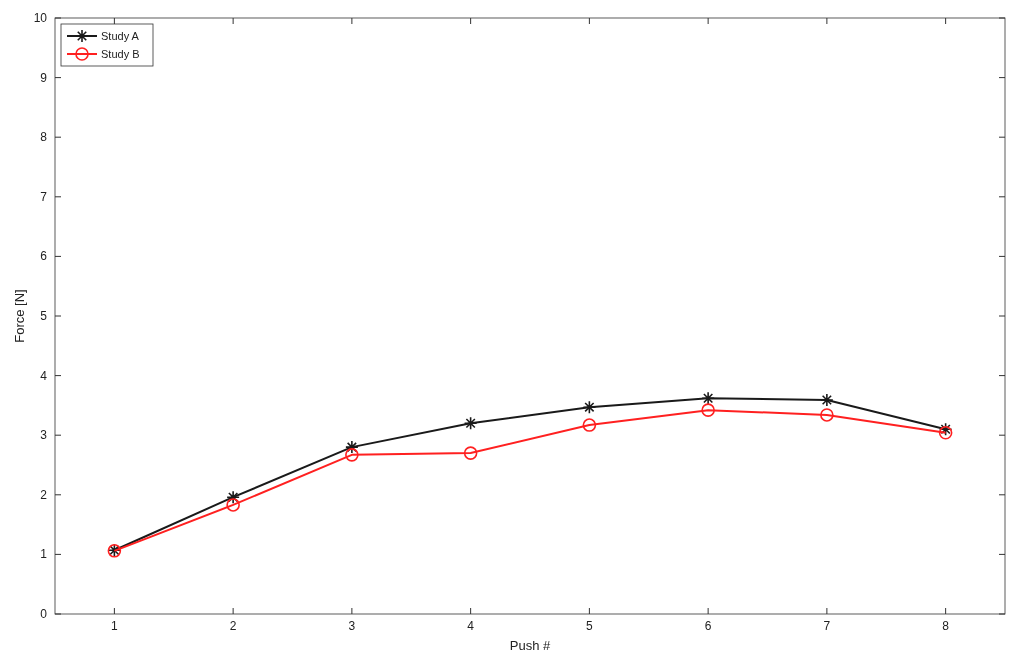 This screenshot has width=1010, height=656. What do you see at coordinates (19, 316) in the screenshot?
I see `y-axis-title: Force [N]` at bounding box center [19, 316].